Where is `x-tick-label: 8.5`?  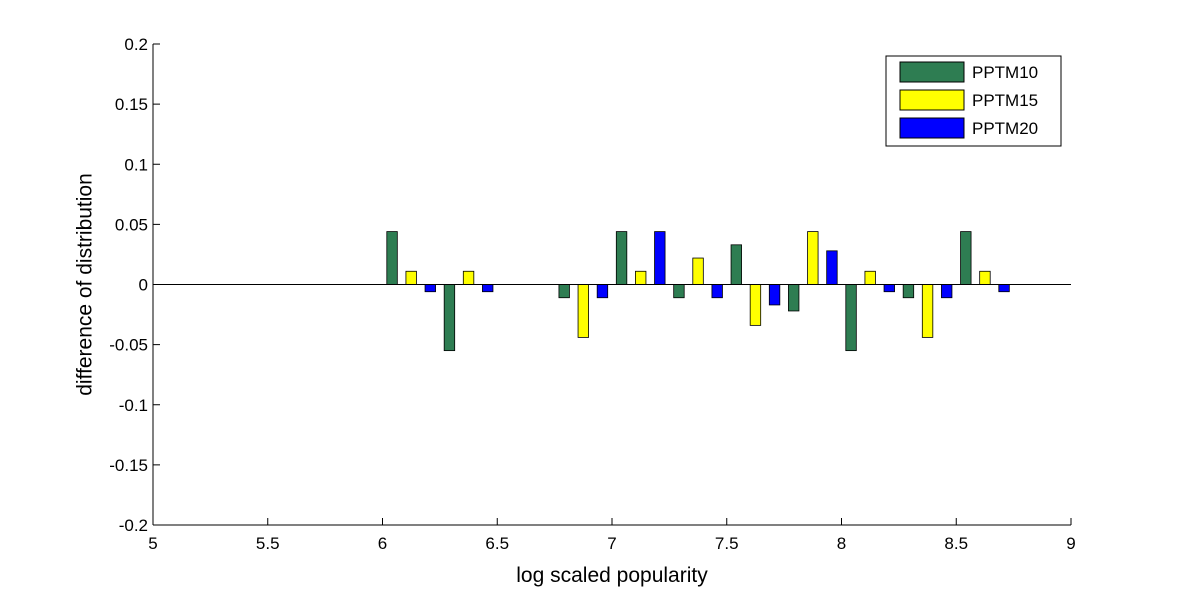
x-tick-label: 8.5 is located at coordinates (956, 543).